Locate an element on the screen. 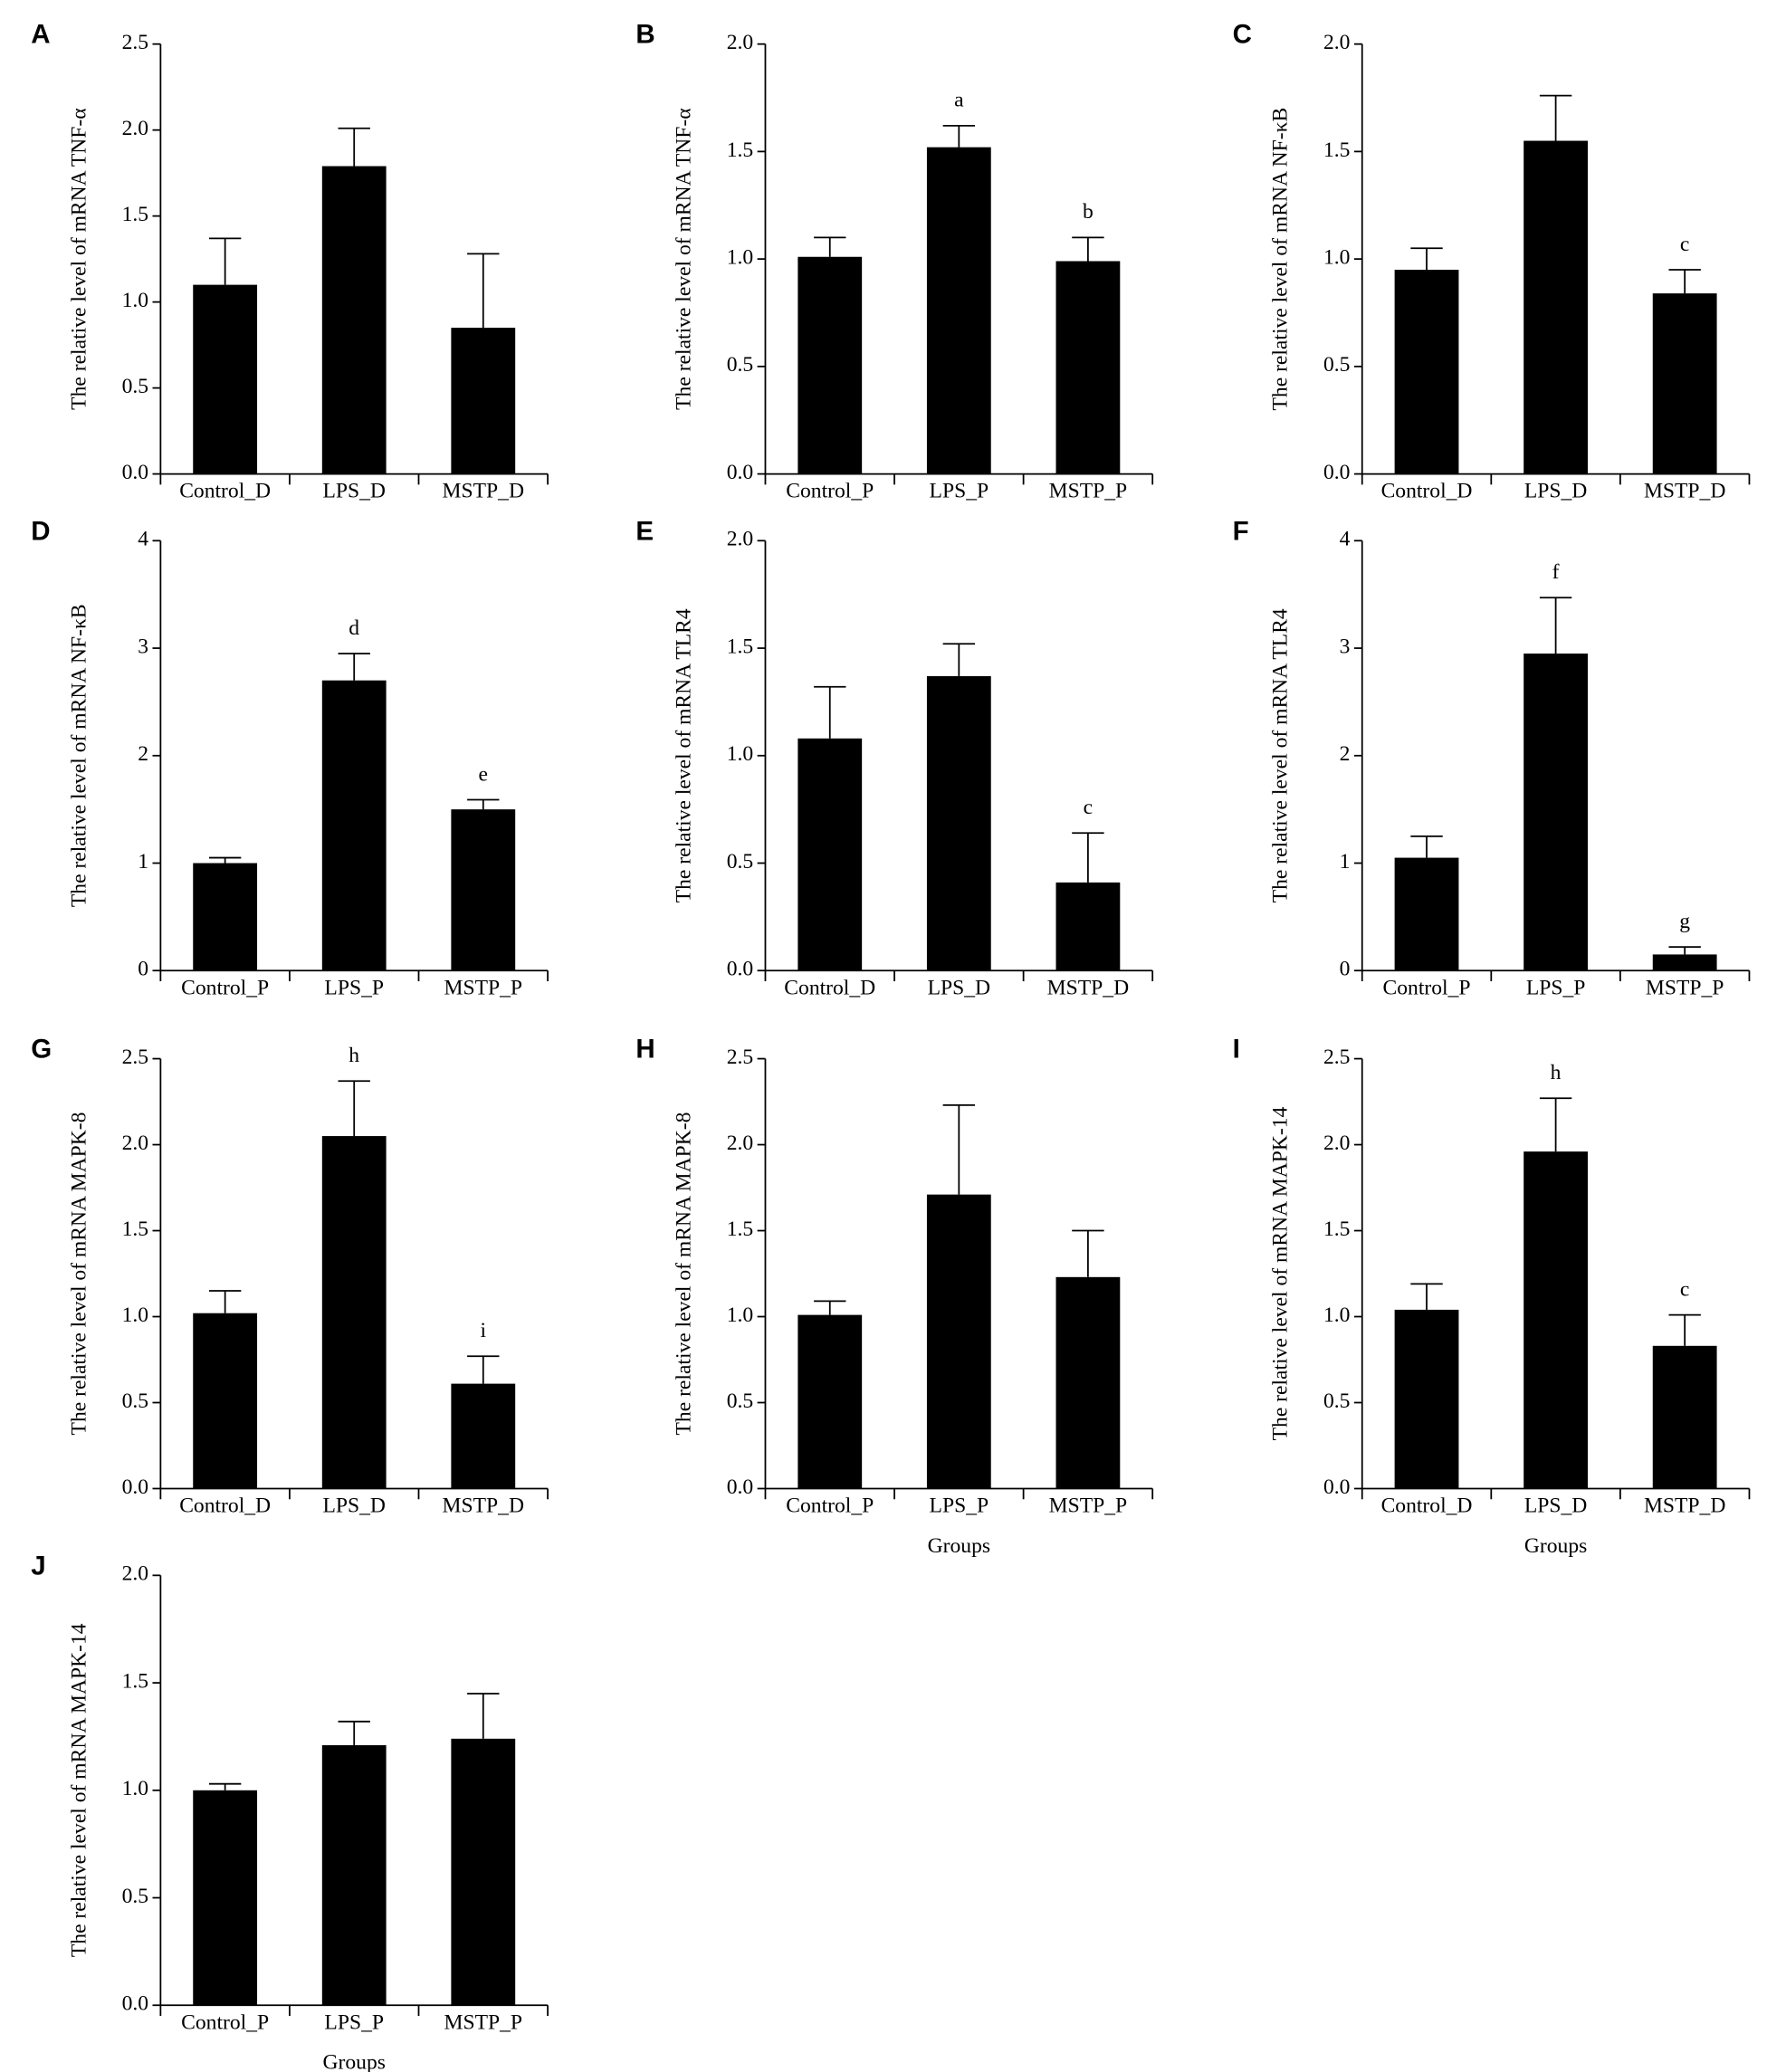  significance-label: g is located at coordinates (1684, 922).